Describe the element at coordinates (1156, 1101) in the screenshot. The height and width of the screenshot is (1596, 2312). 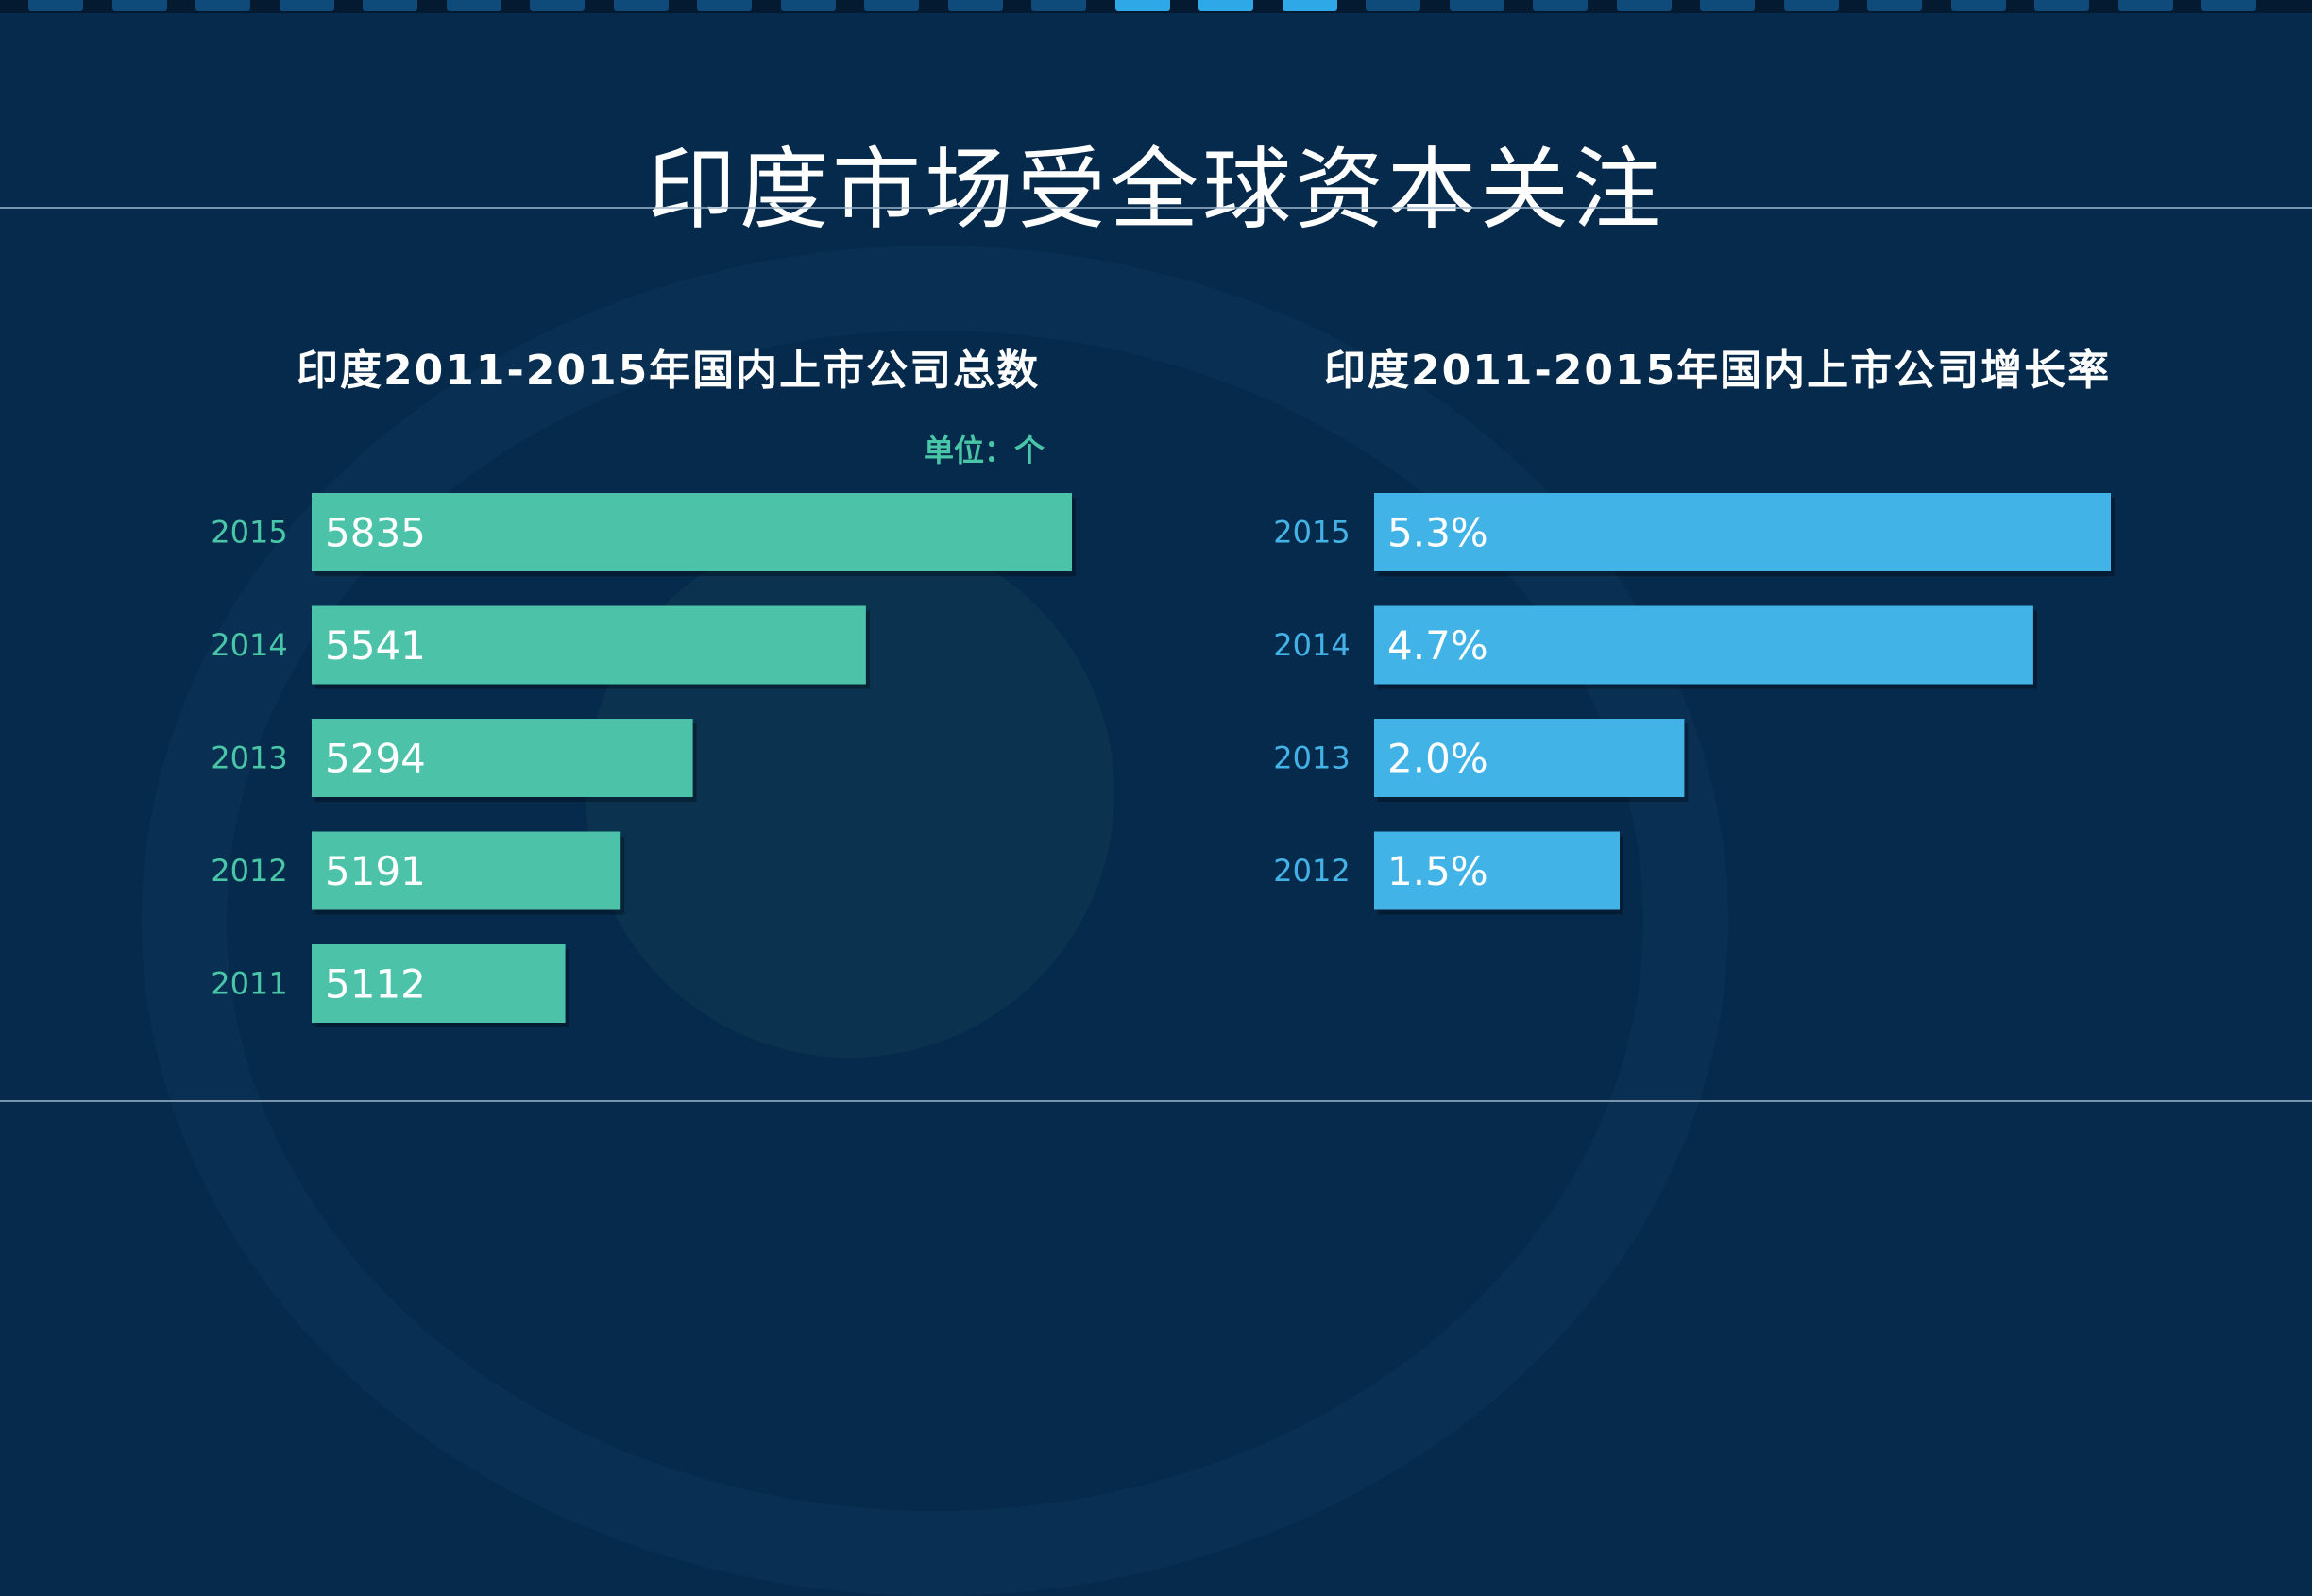
I see `divider-bottom` at that location.